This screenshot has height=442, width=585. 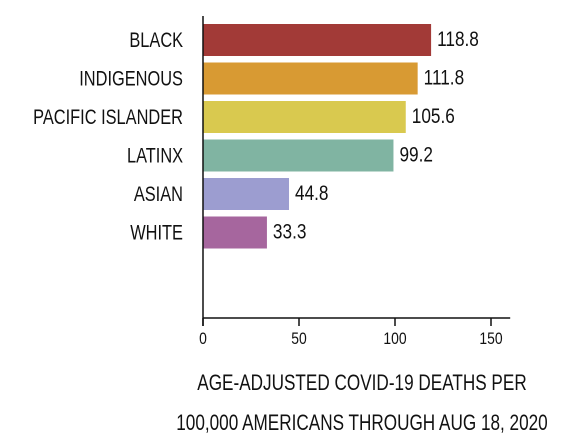 What do you see at coordinates (491, 339) in the screenshot?
I see `x-tick-label: 150` at bounding box center [491, 339].